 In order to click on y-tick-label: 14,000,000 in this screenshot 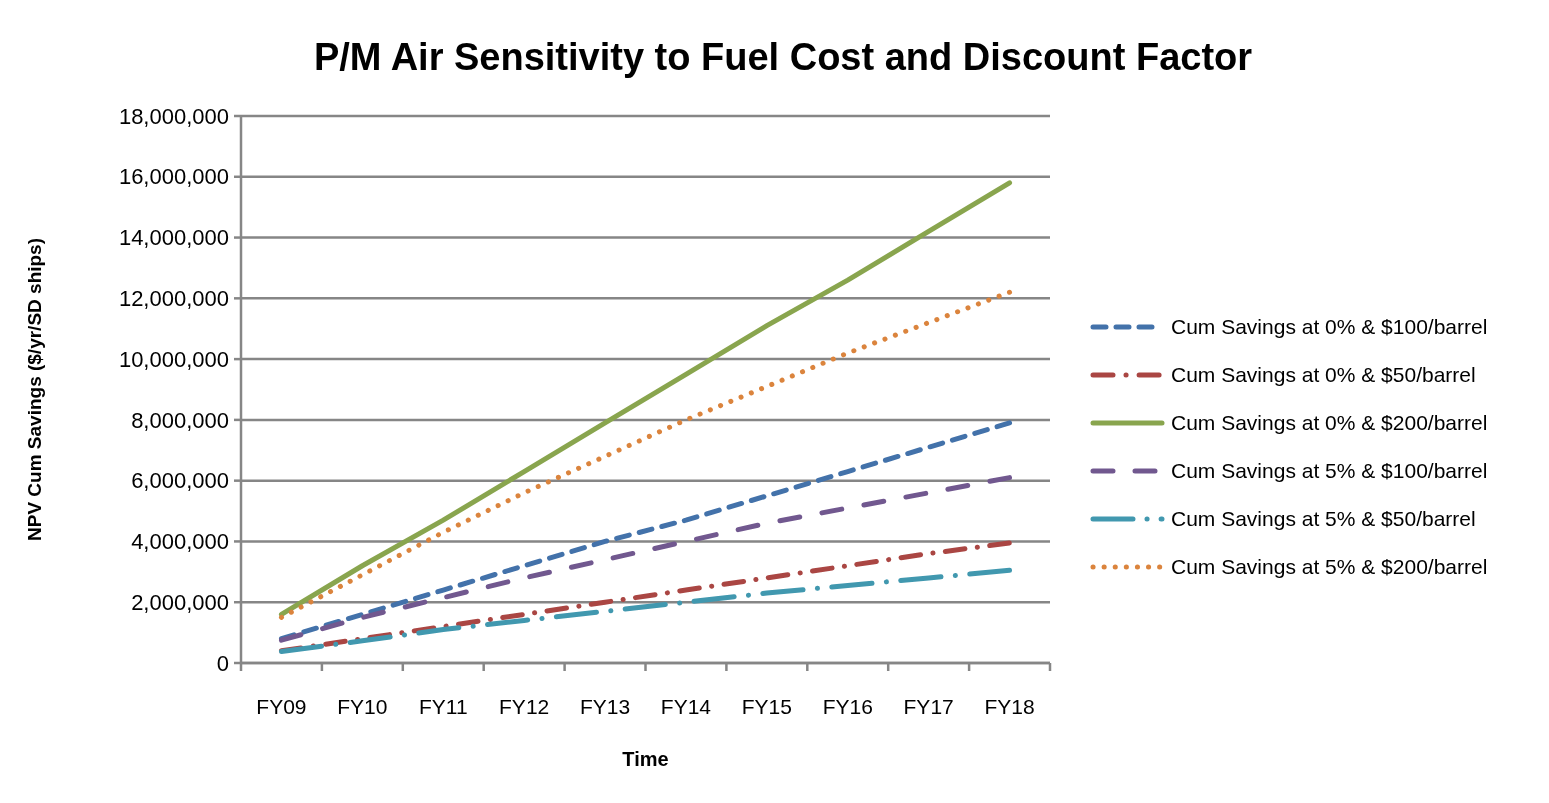, I will do `click(173, 238)`.